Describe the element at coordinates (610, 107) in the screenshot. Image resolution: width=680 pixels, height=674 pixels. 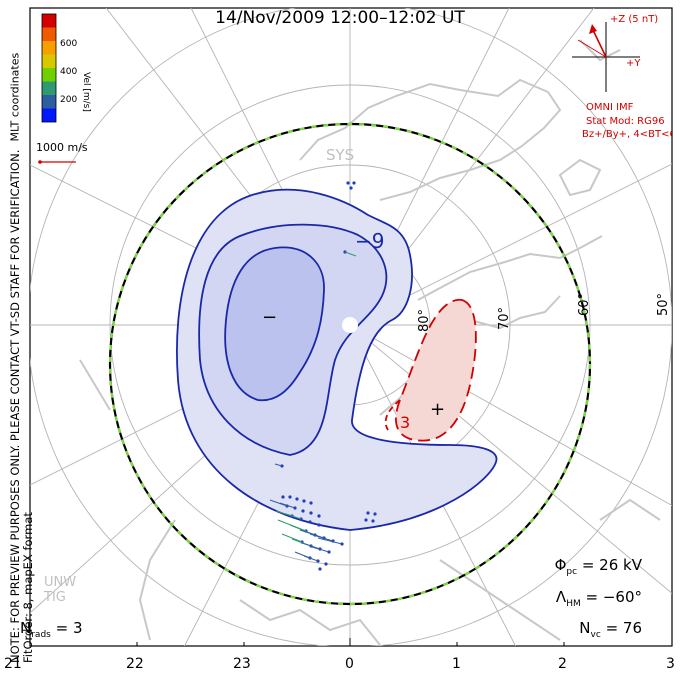
I see `imf-source: OMNI IMF` at that location.